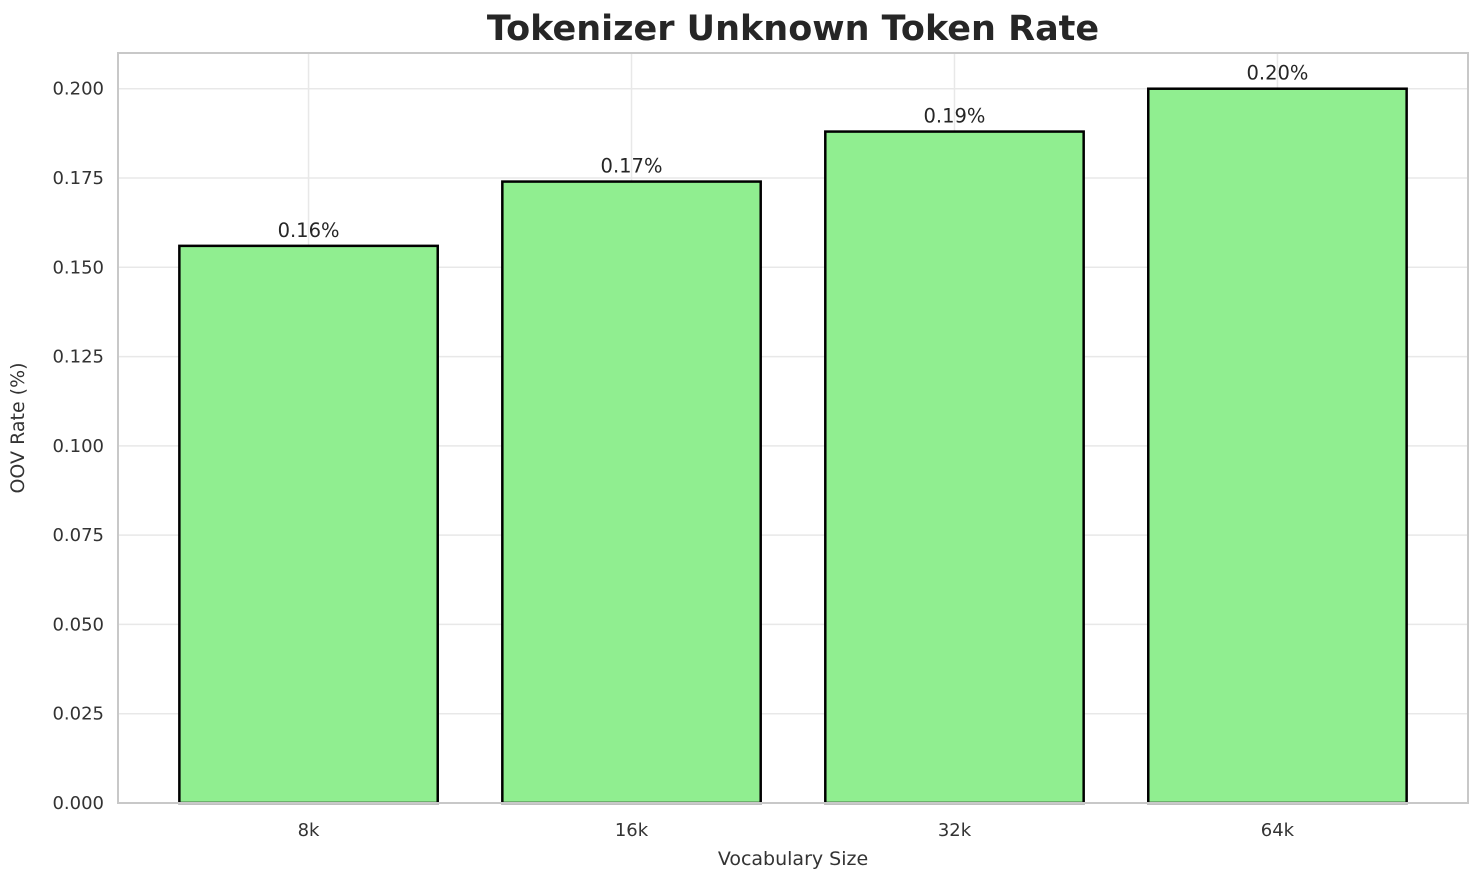 The image size is (1484, 885). I want to click on y-tick-label: 0.075, so click(78, 535).